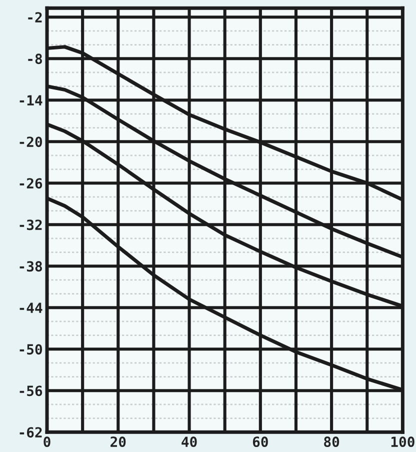  What do you see at coordinates (35, 17) in the screenshot?
I see `y-tick-label: -2` at bounding box center [35, 17].